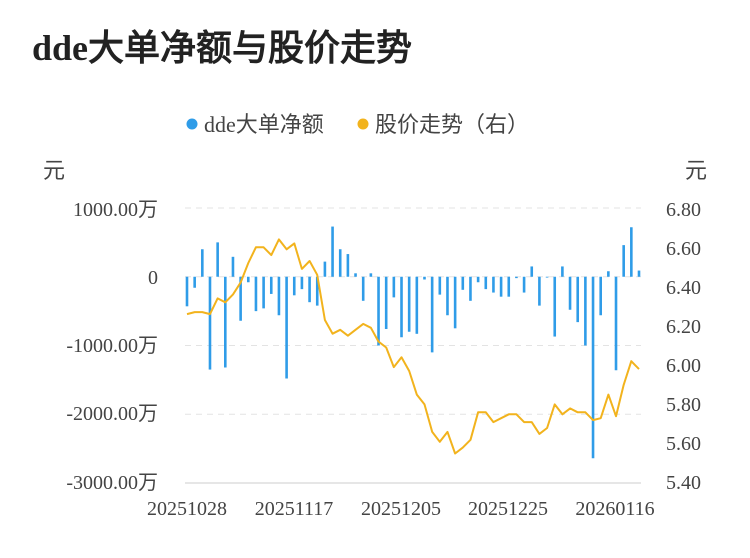 The height and width of the screenshot is (558, 750). I want to click on chart-title: dde大单净额与股价走势, so click(222, 48).